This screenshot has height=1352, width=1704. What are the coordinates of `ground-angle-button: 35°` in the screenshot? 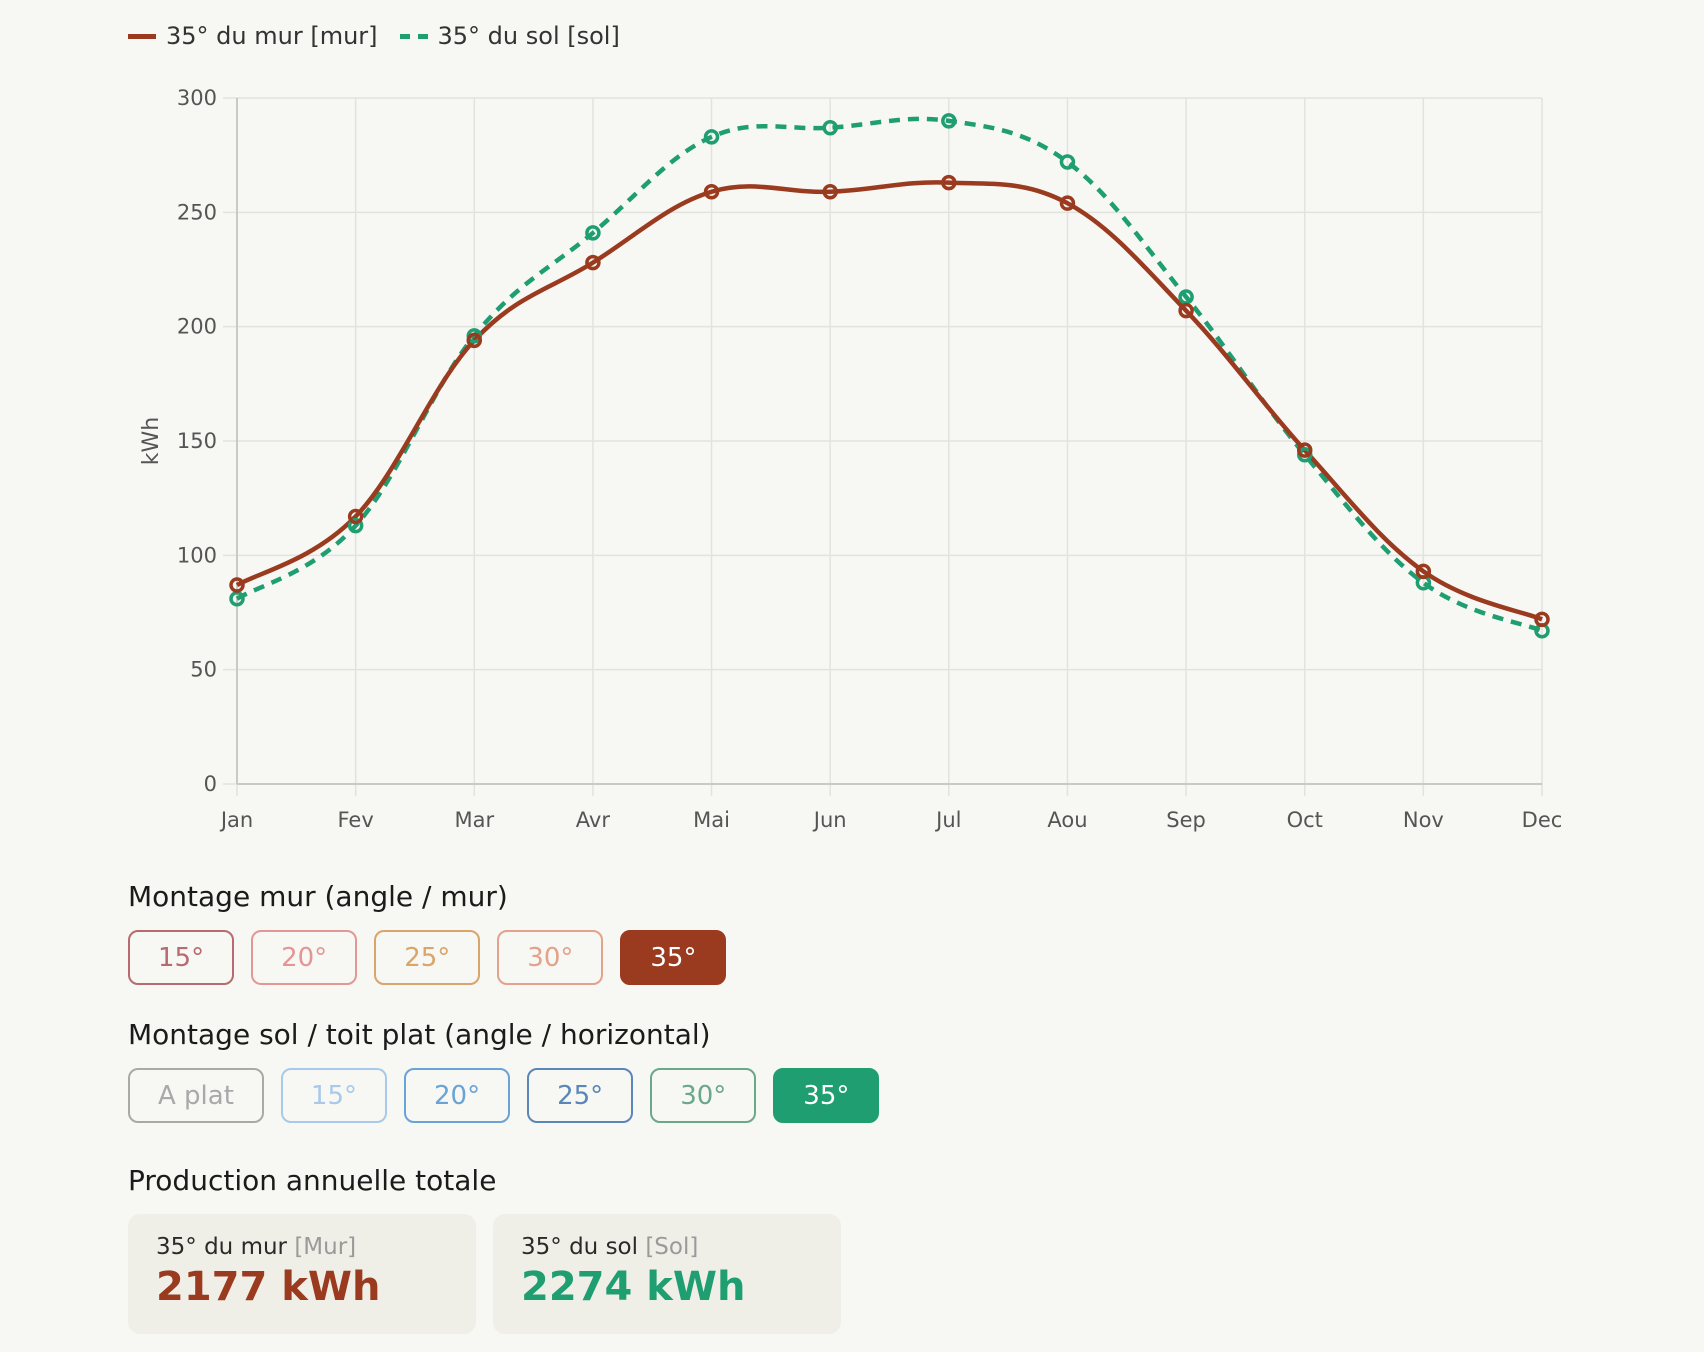 It's located at (826, 1095).